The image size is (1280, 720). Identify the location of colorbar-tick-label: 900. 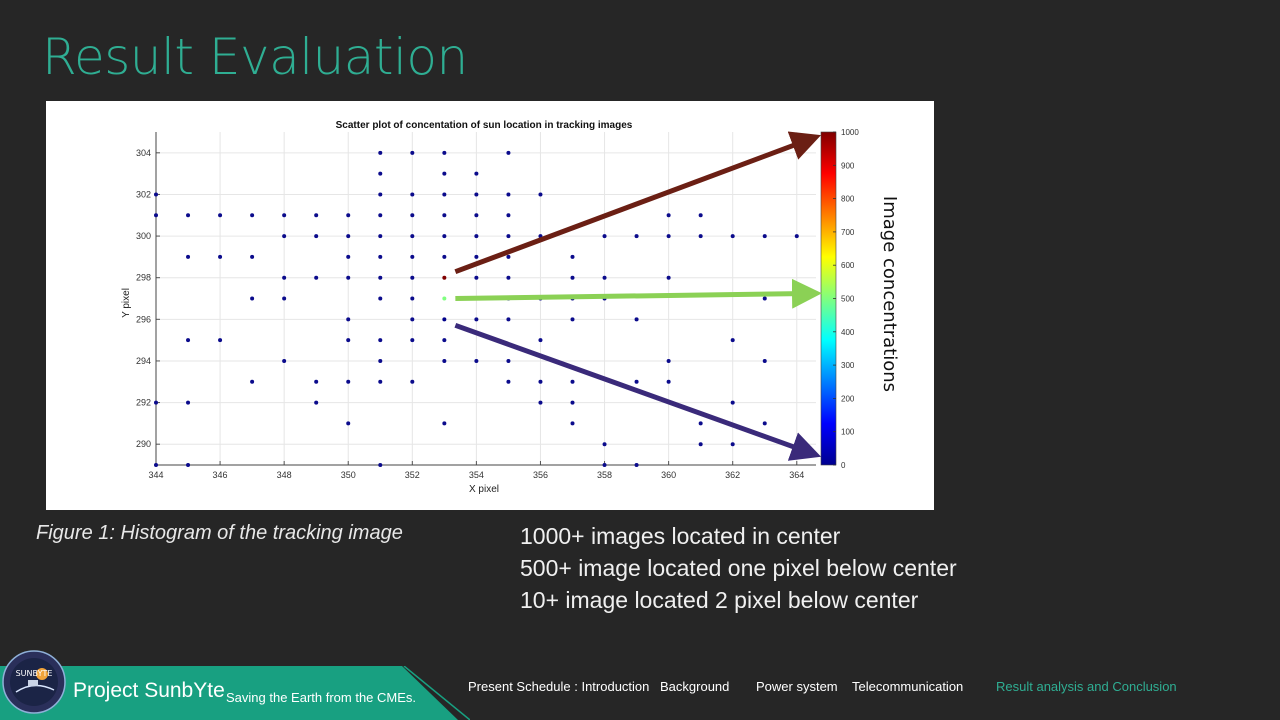
(848, 165).